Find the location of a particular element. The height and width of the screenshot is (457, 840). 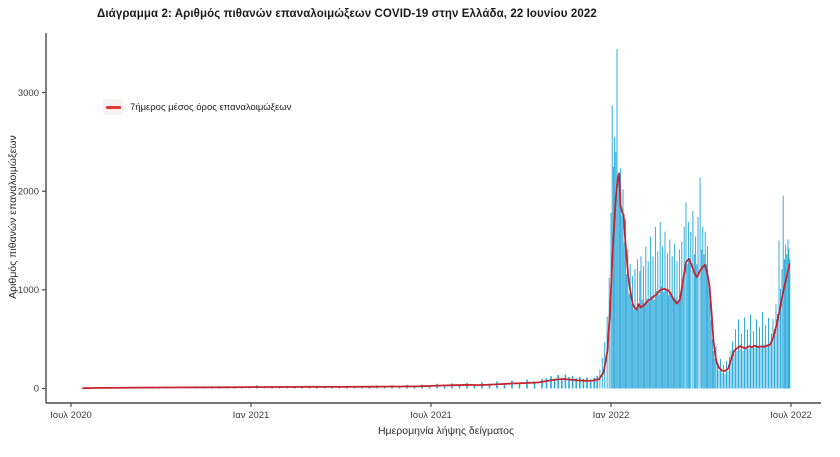

legend-key is located at coordinates (113, 107).